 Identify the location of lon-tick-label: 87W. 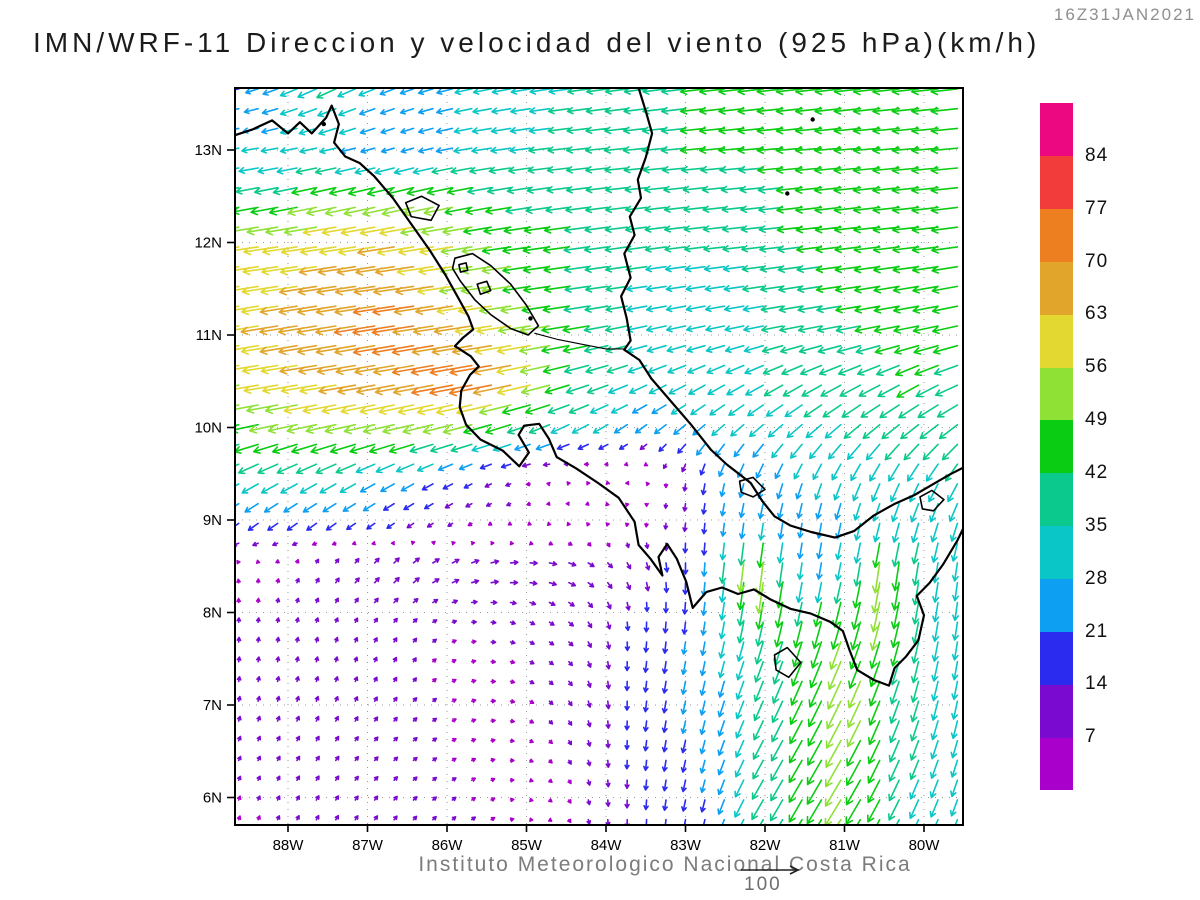
(368, 845).